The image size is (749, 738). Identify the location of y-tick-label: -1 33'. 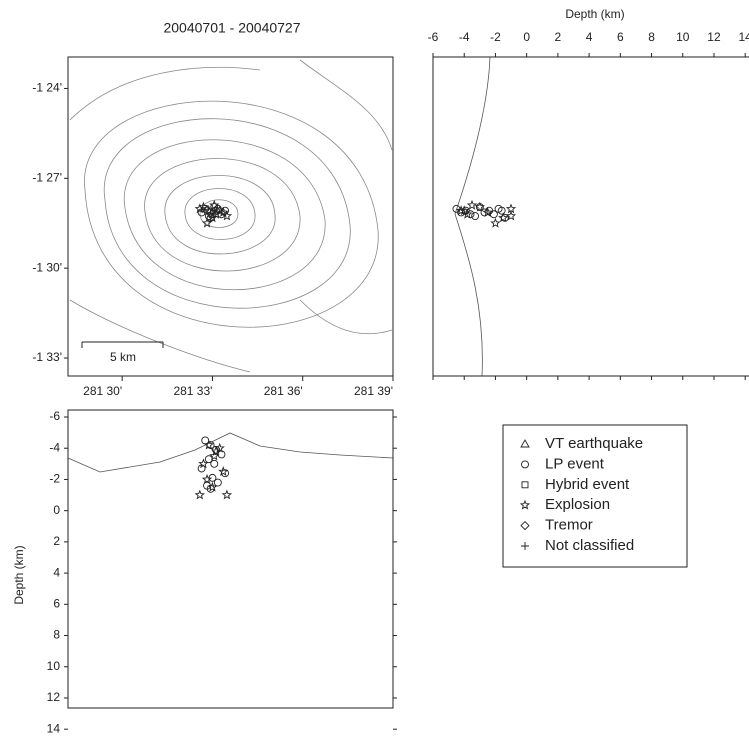
(47, 357).